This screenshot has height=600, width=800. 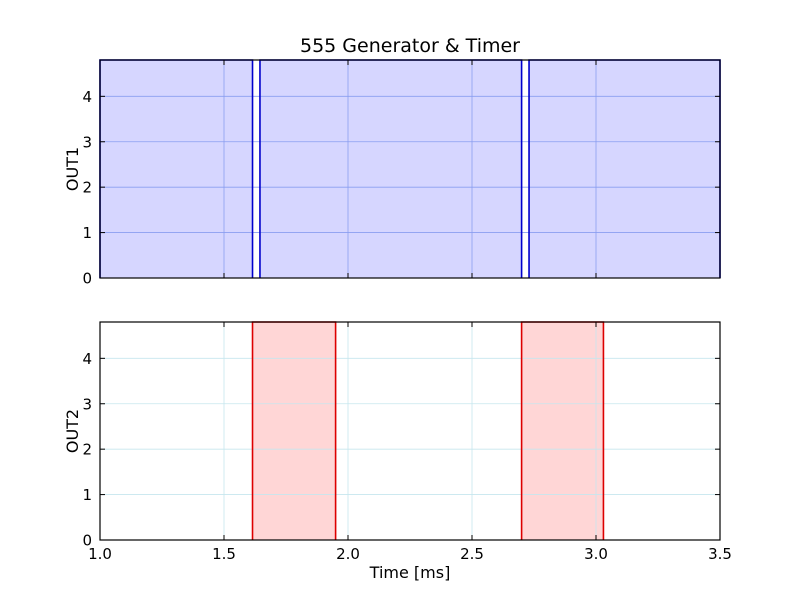 I want to click on out1-y-tick-label: 3, so click(x=87, y=142).